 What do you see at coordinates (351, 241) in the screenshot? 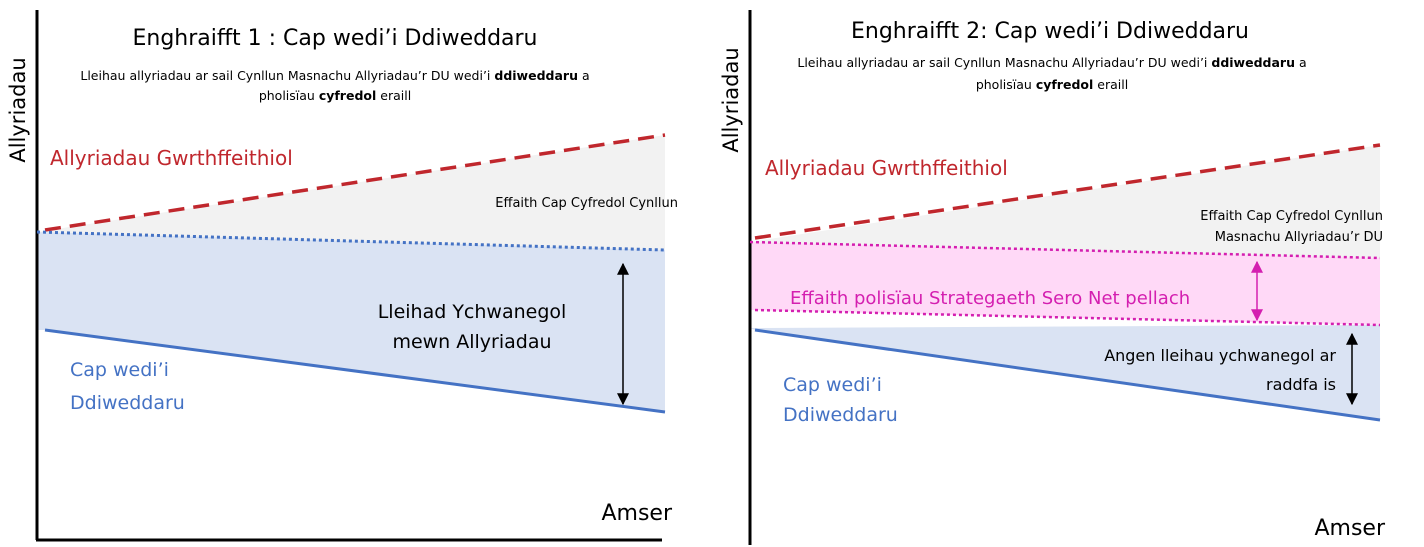
I see `current-cap-line` at bounding box center [351, 241].